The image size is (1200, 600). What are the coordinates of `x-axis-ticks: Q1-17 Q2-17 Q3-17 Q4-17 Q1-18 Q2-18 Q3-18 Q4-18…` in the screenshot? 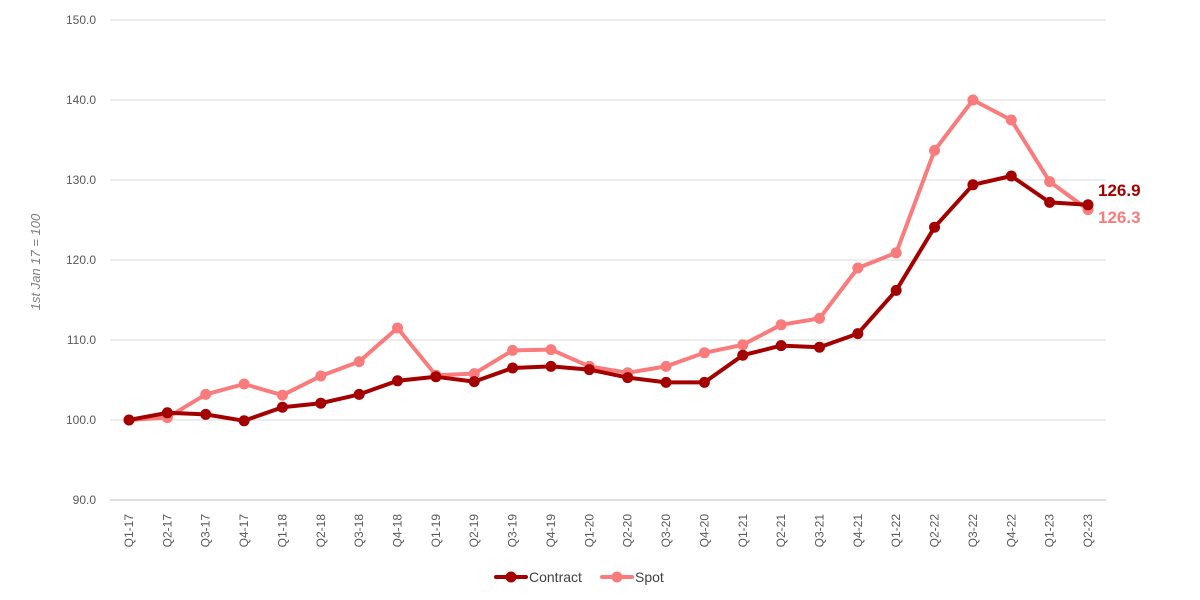 It's located at (608, 531).